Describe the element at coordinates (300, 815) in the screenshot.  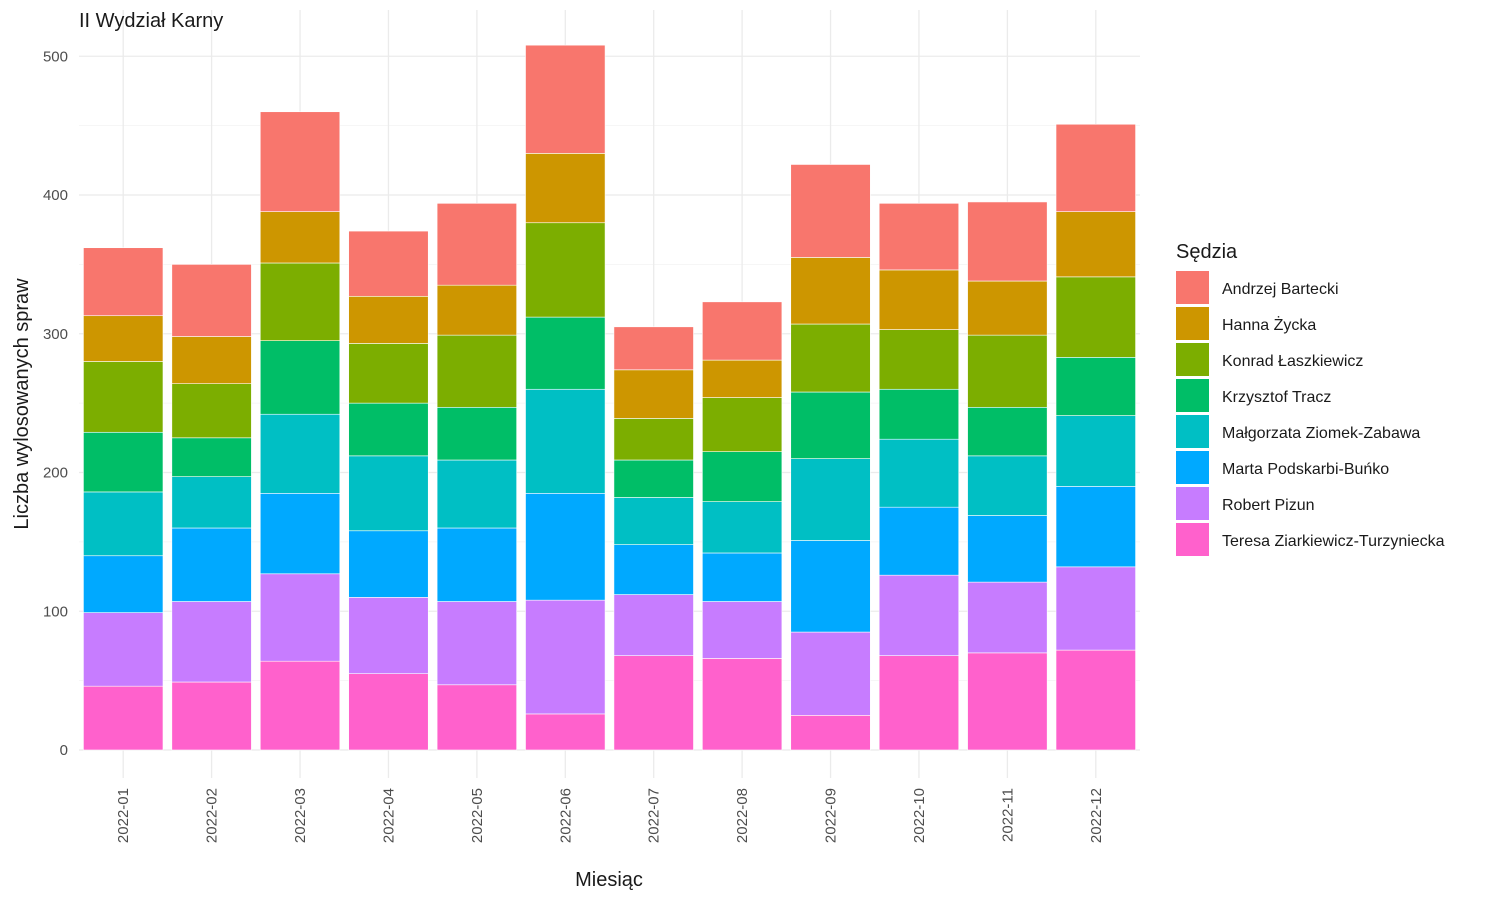
I see `x-tick-label: 2022-03` at that location.